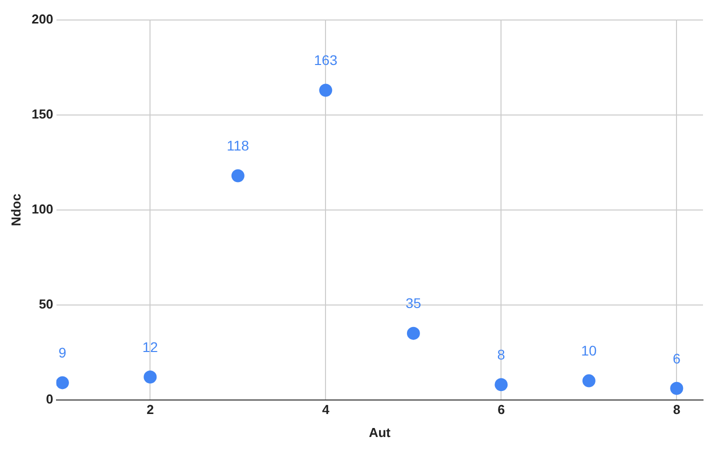  I want to click on data-label: 35, so click(414, 303).